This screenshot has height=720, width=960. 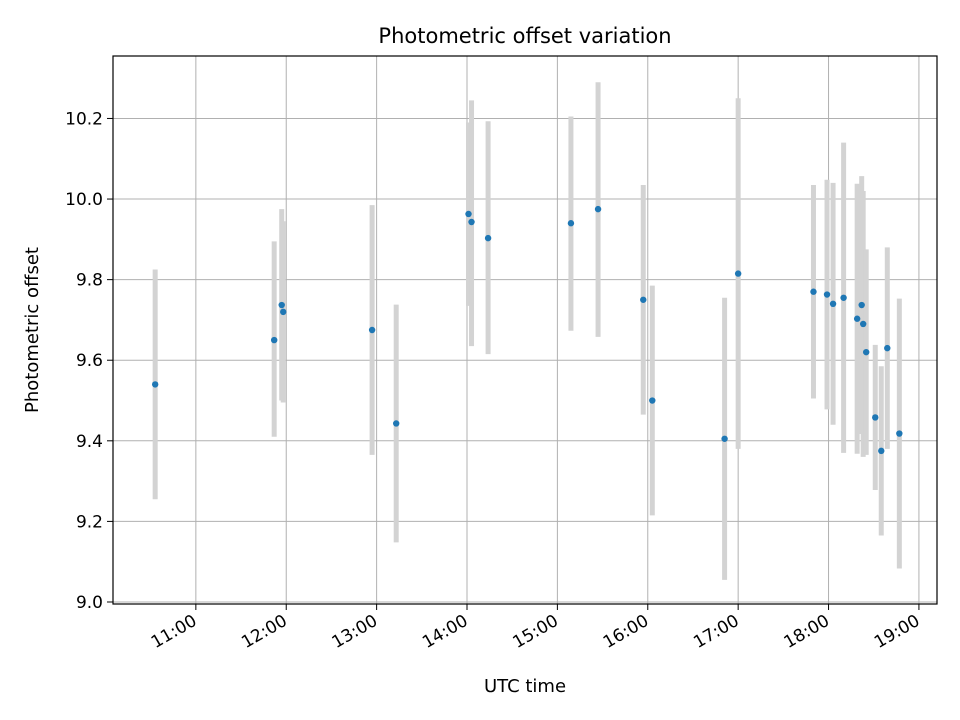 I want to click on chart-title: Photometric offset variation, so click(x=524, y=36).